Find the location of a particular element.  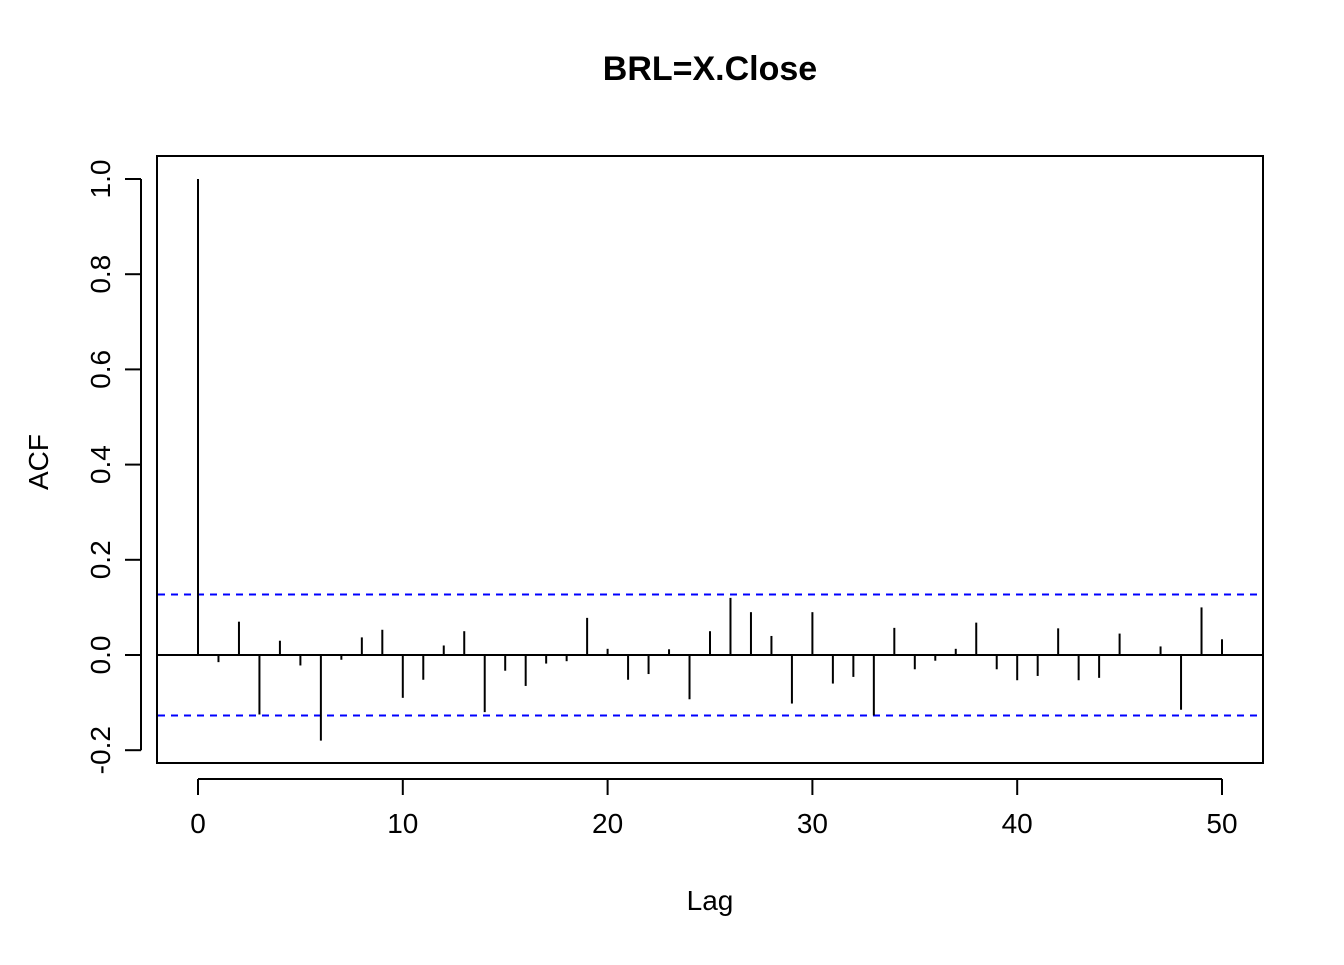

x-tick-label: 10 is located at coordinates (402, 823).